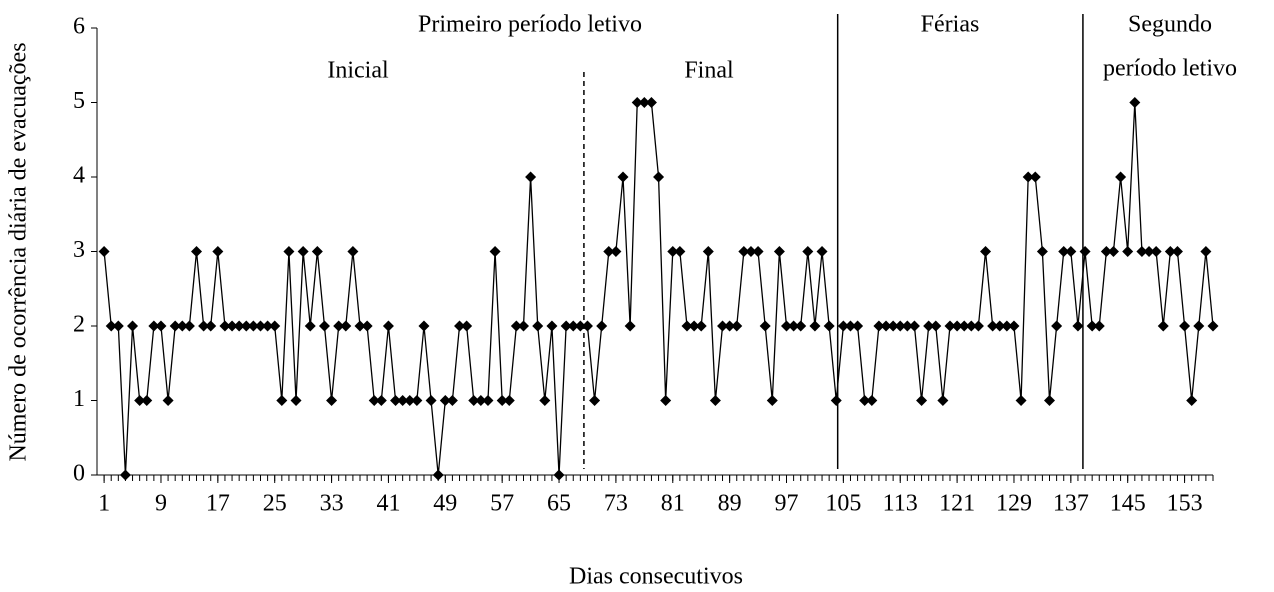  What do you see at coordinates (79, 176) in the screenshot?
I see `y-tick-label: 4` at bounding box center [79, 176].